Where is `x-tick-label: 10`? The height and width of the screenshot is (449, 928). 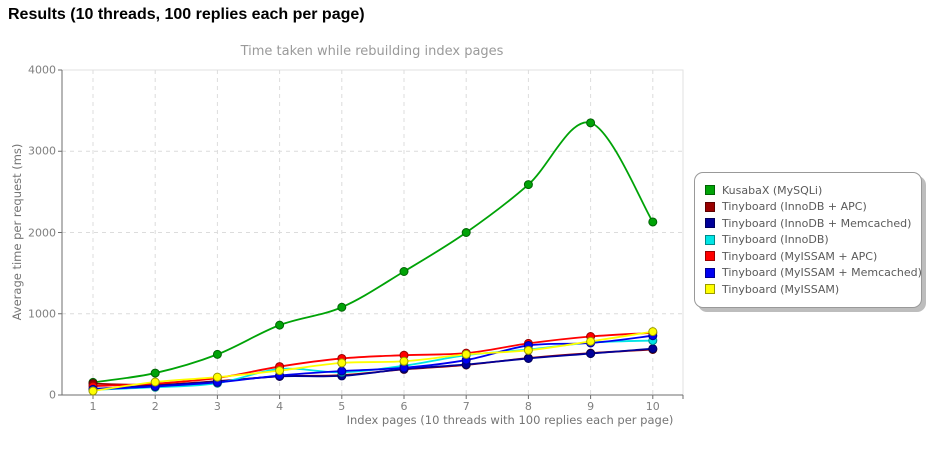
x-tick-label: 10 is located at coordinates (652, 406).